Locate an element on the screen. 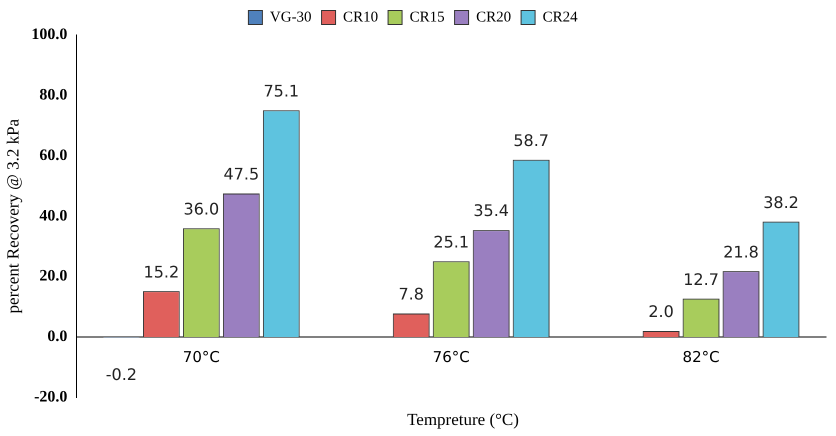  data-label: 21.8 is located at coordinates (741, 252).